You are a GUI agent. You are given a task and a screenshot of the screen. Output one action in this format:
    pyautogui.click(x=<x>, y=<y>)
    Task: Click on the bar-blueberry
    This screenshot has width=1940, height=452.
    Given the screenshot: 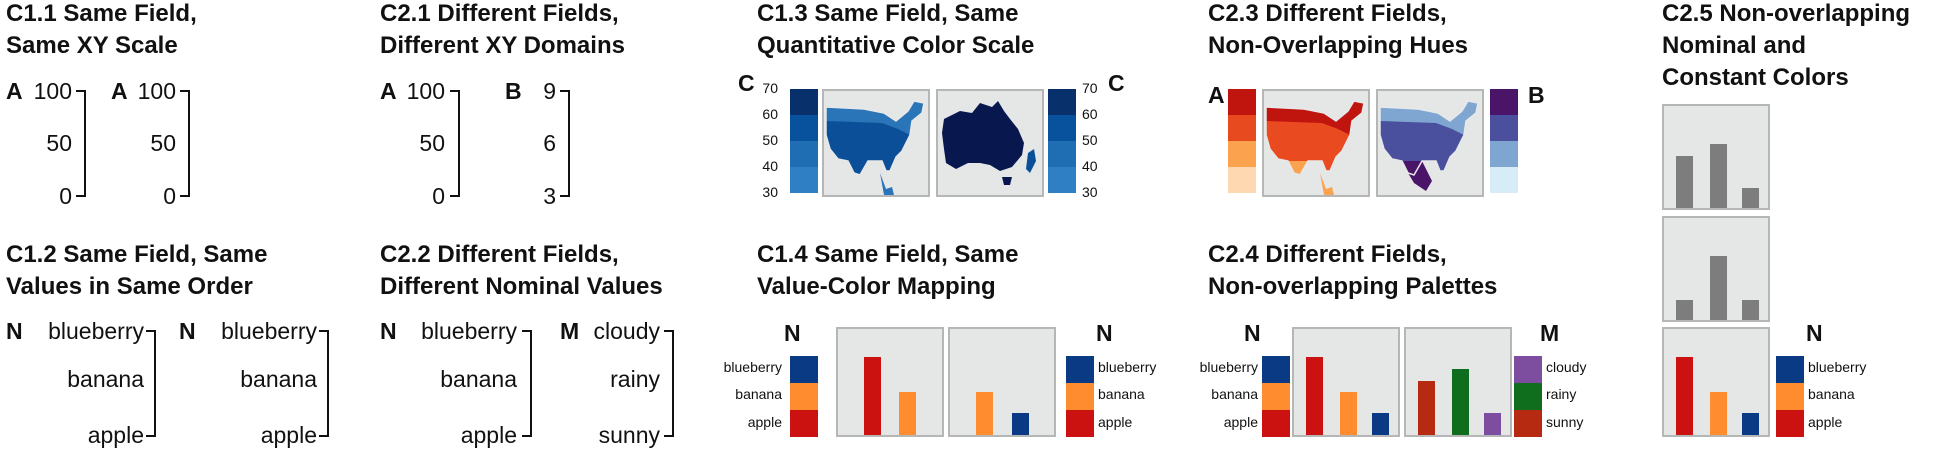 What is the action you would take?
    pyautogui.click(x=1380, y=424)
    